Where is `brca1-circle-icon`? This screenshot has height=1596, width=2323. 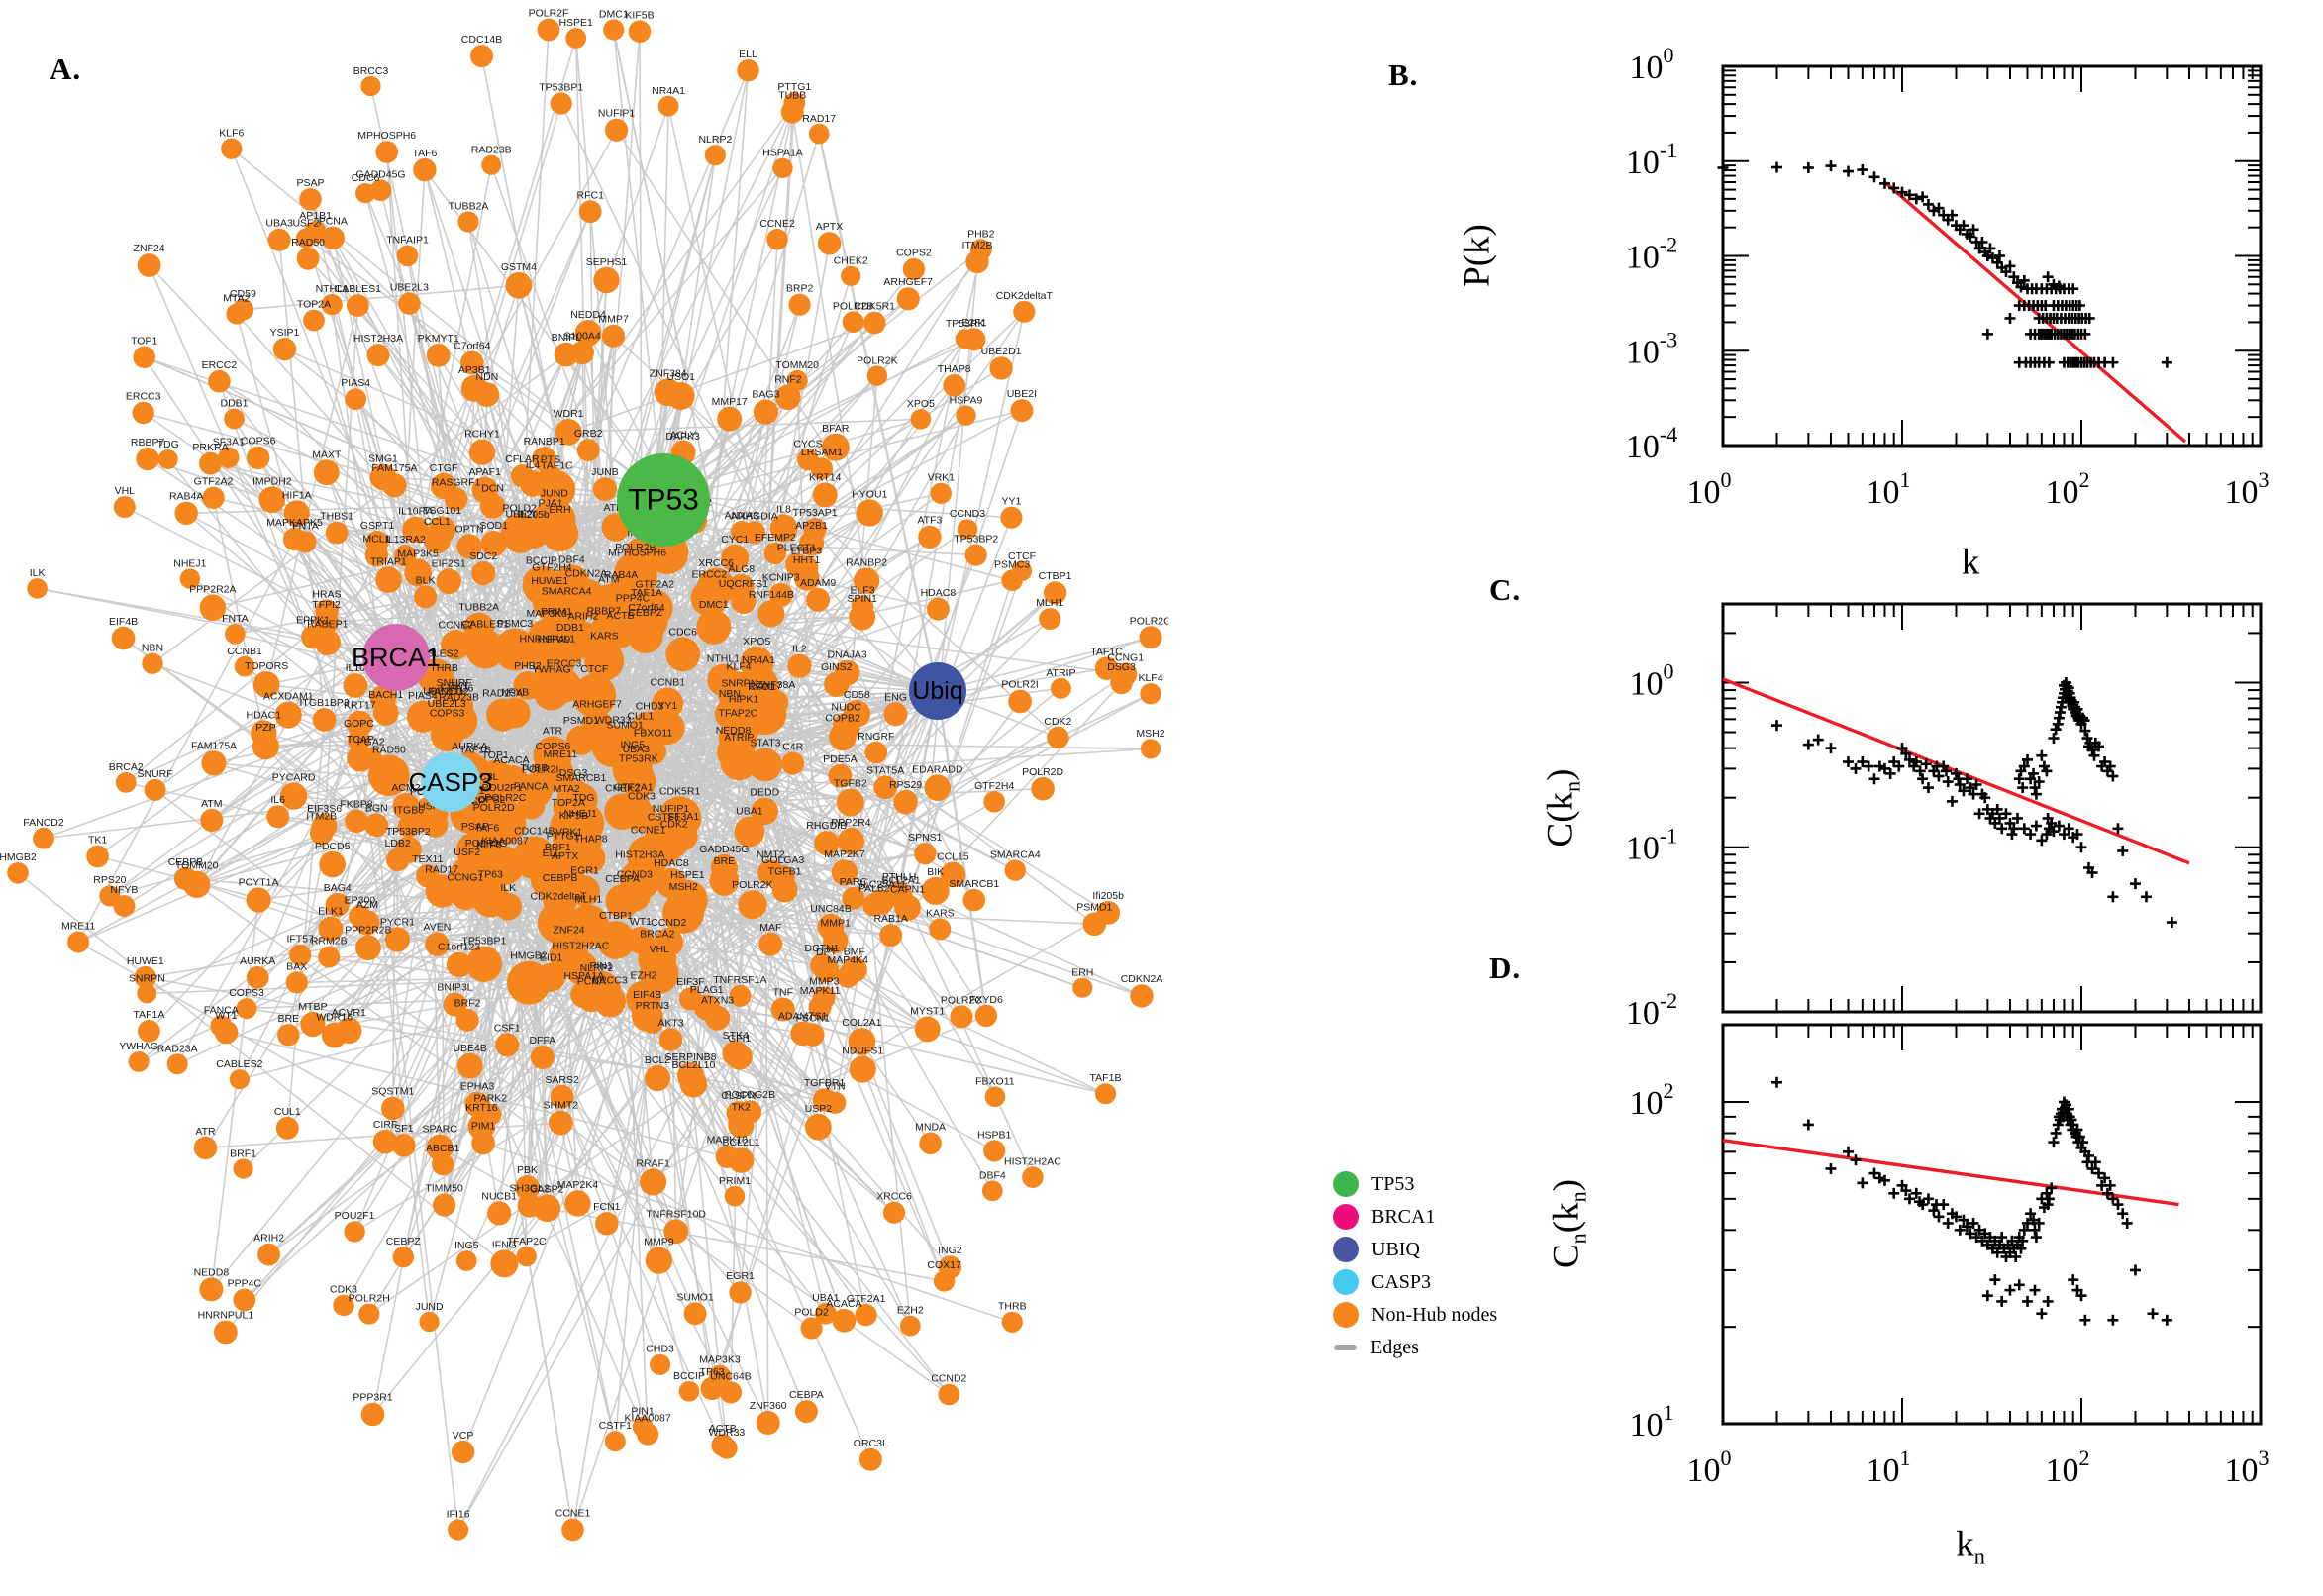
brca1-circle-icon is located at coordinates (1346, 1217).